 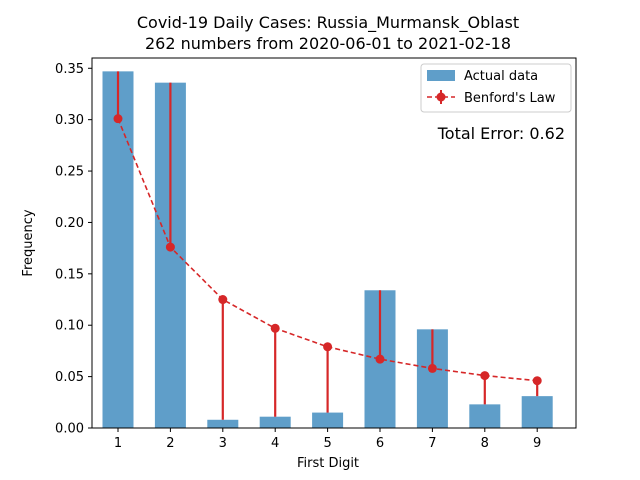 I want to click on y-tick-label: 0.30, so click(x=69, y=120).